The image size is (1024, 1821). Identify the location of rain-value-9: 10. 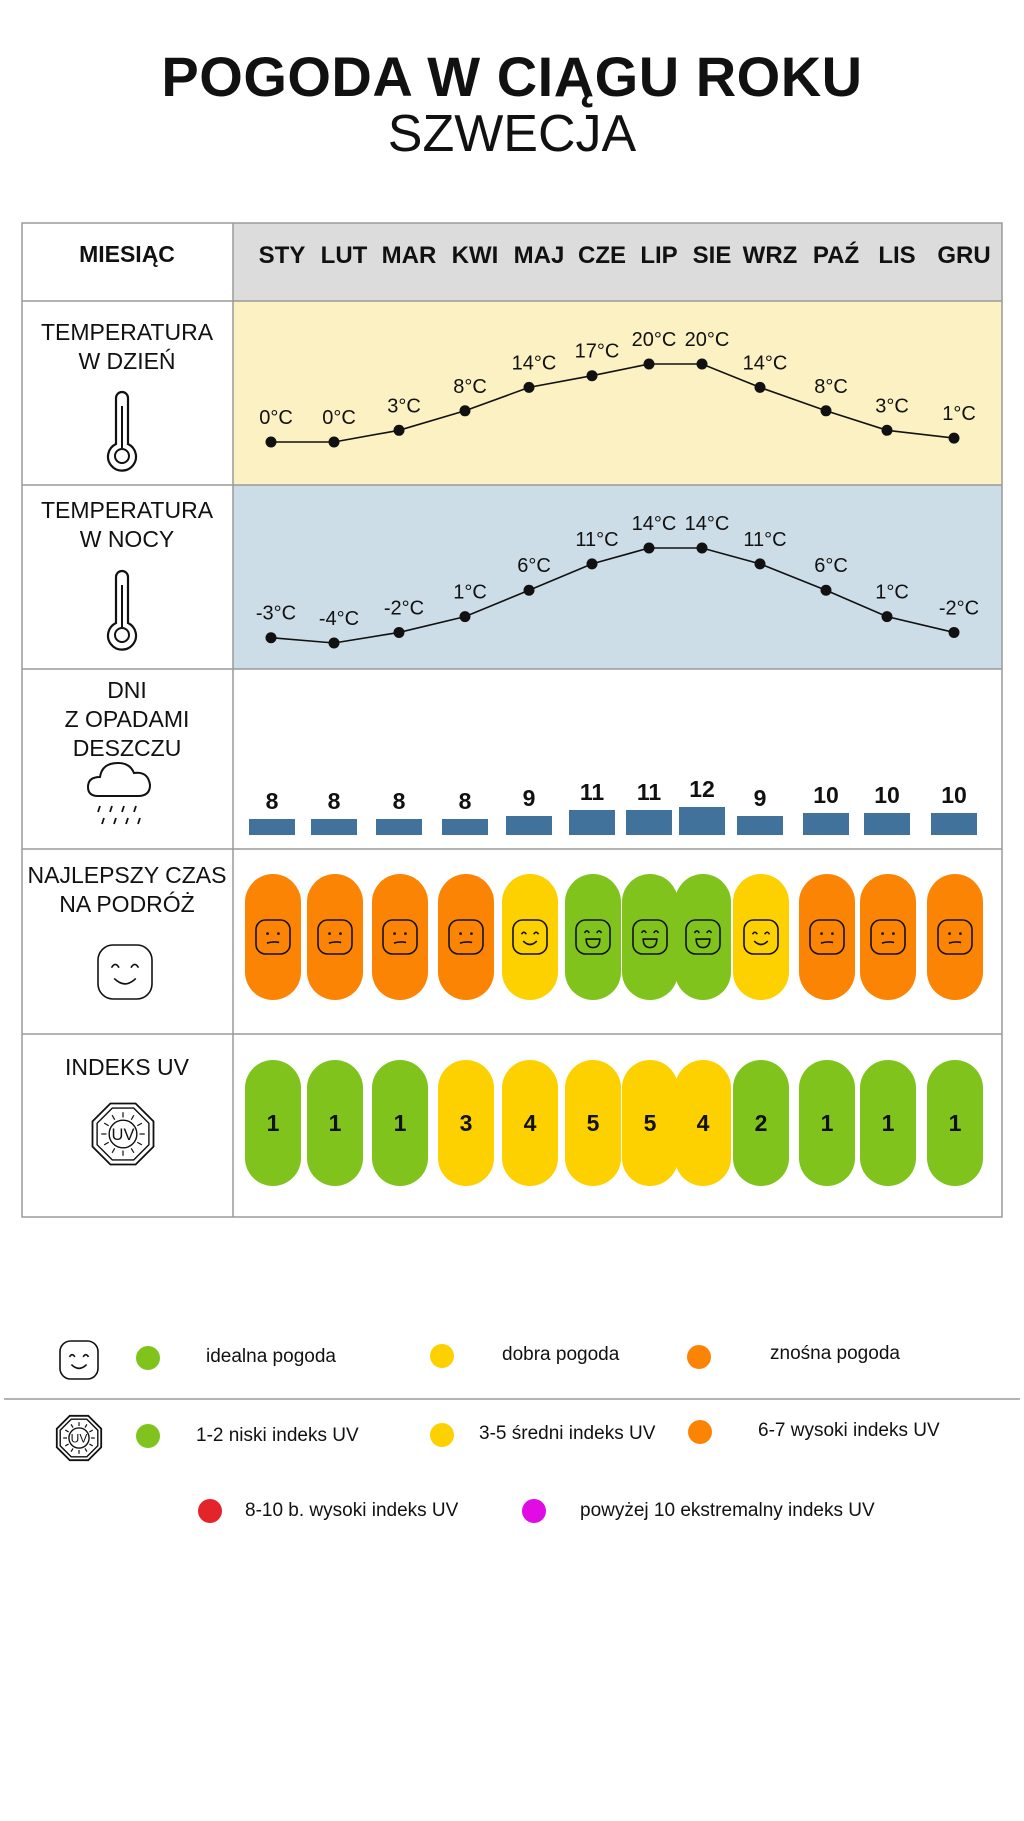
(826, 795).